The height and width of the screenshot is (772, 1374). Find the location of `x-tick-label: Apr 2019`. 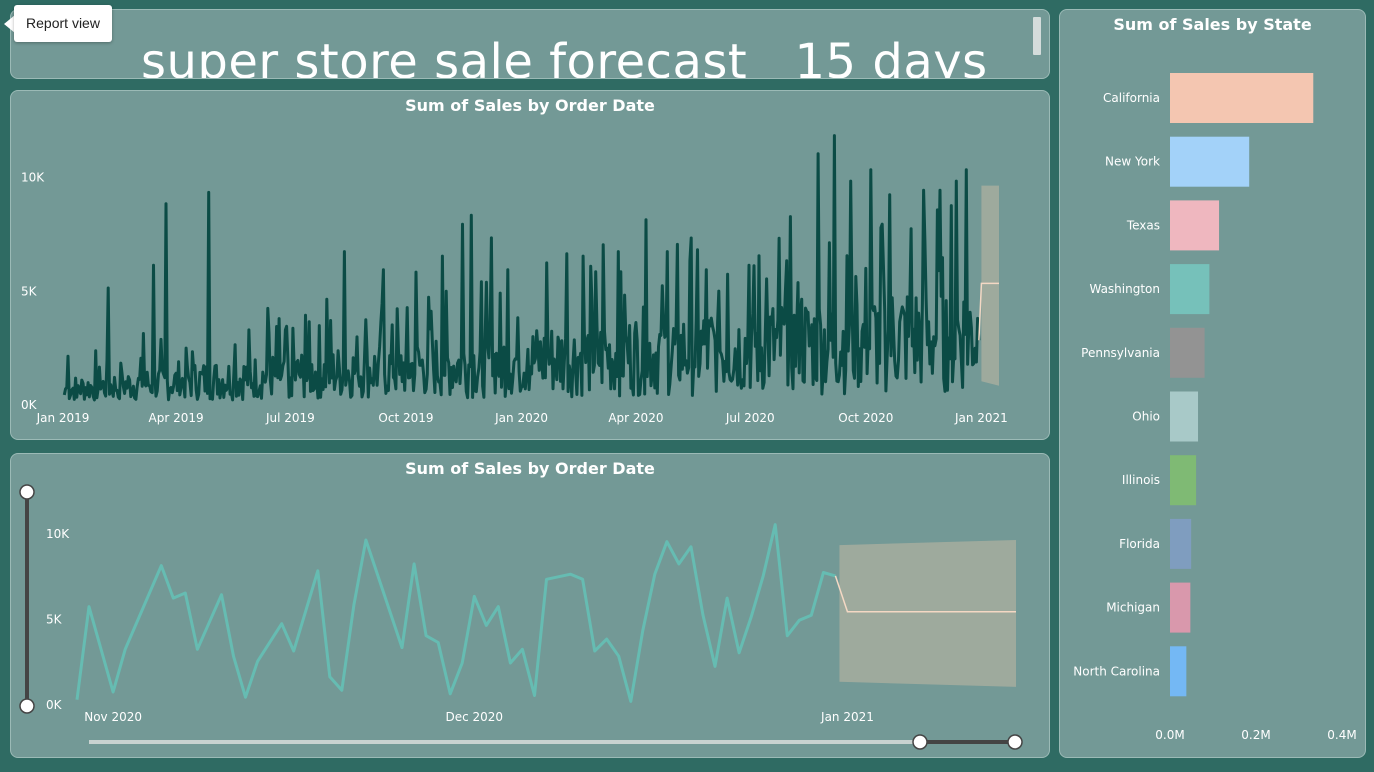

x-tick-label: Apr 2019 is located at coordinates (176, 418).